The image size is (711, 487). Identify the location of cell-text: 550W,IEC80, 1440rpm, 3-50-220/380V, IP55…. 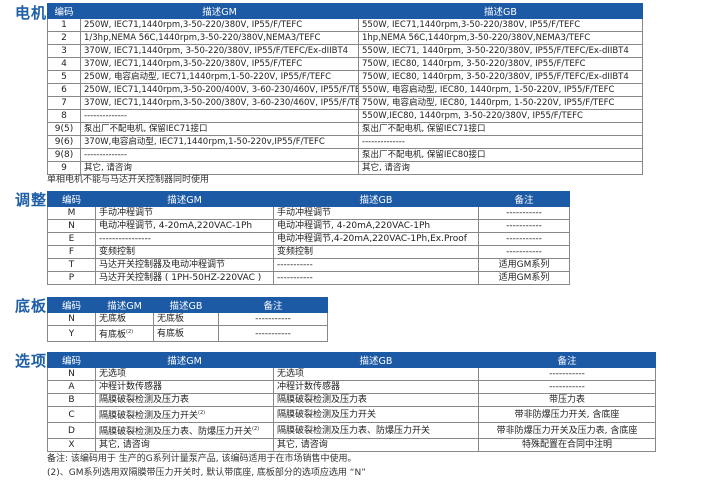
(472, 116).